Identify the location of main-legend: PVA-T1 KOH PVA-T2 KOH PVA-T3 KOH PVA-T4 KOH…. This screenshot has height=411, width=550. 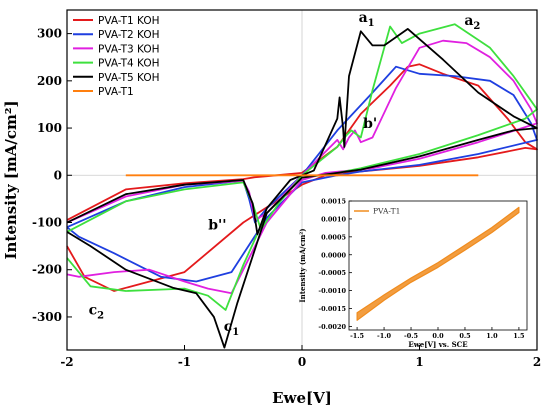
(116, 56).